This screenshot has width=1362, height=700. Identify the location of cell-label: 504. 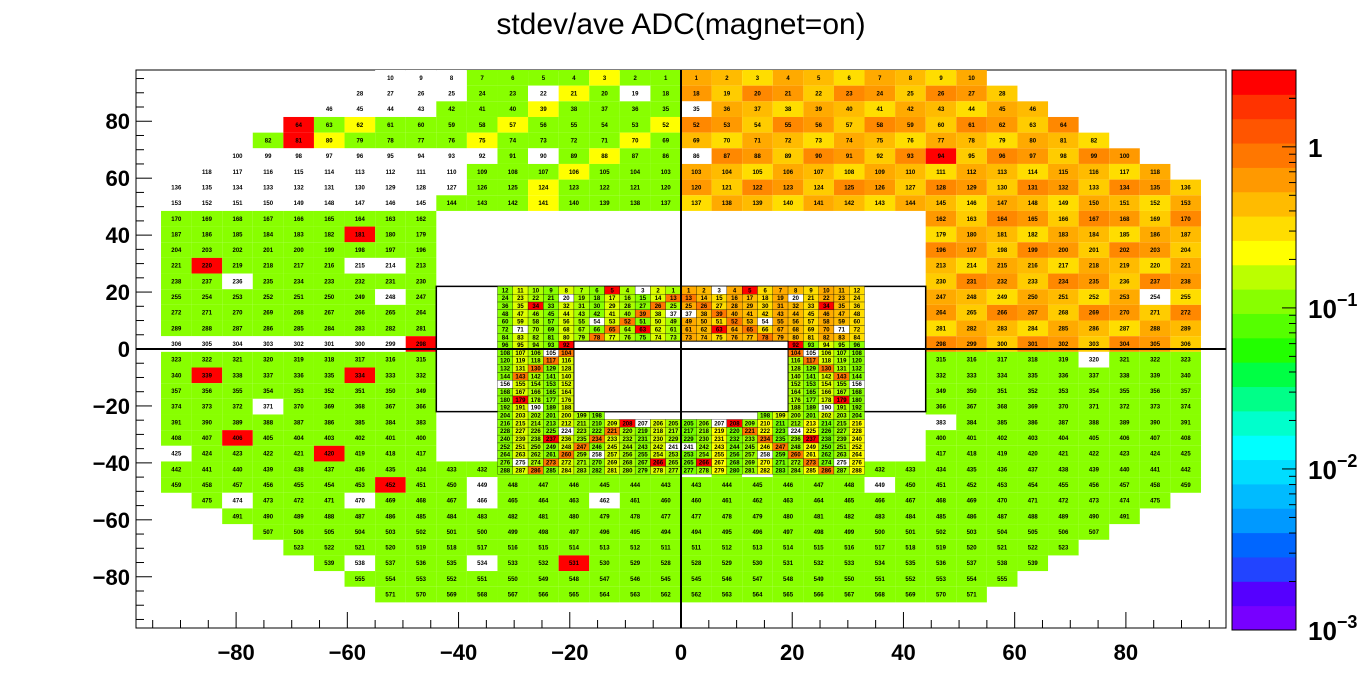
(1002, 533).